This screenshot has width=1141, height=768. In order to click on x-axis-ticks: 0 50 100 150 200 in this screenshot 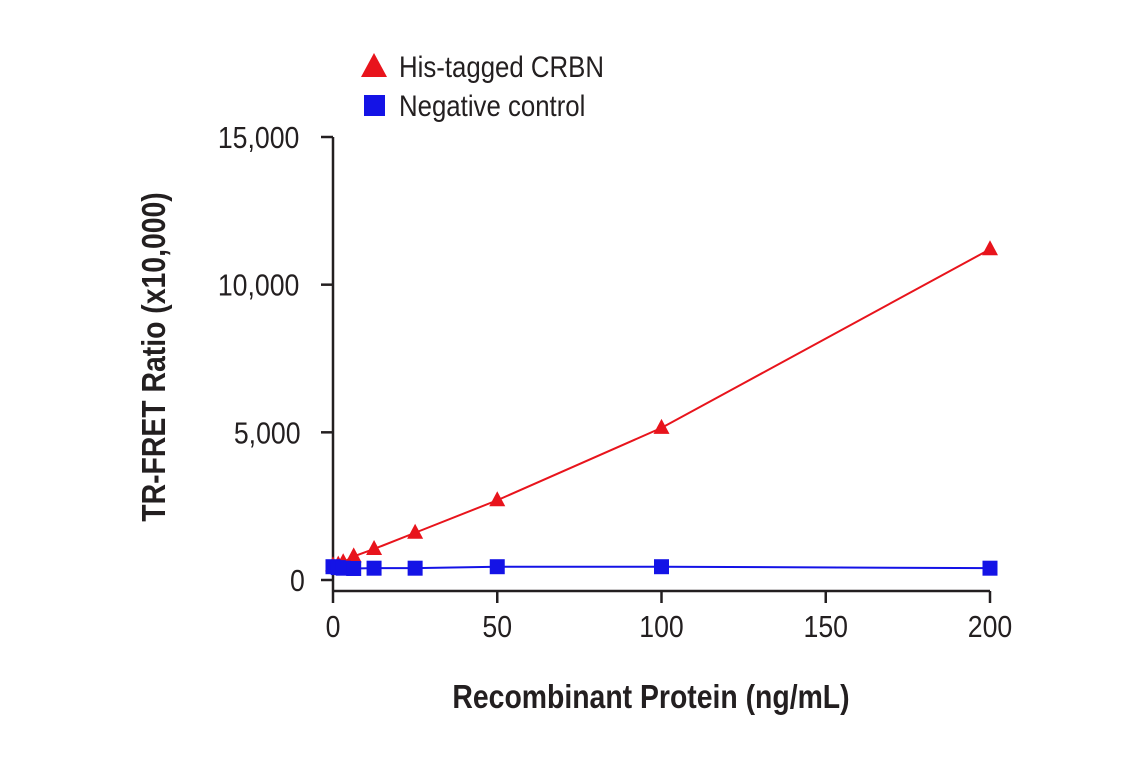, I will do `click(669, 618)`.